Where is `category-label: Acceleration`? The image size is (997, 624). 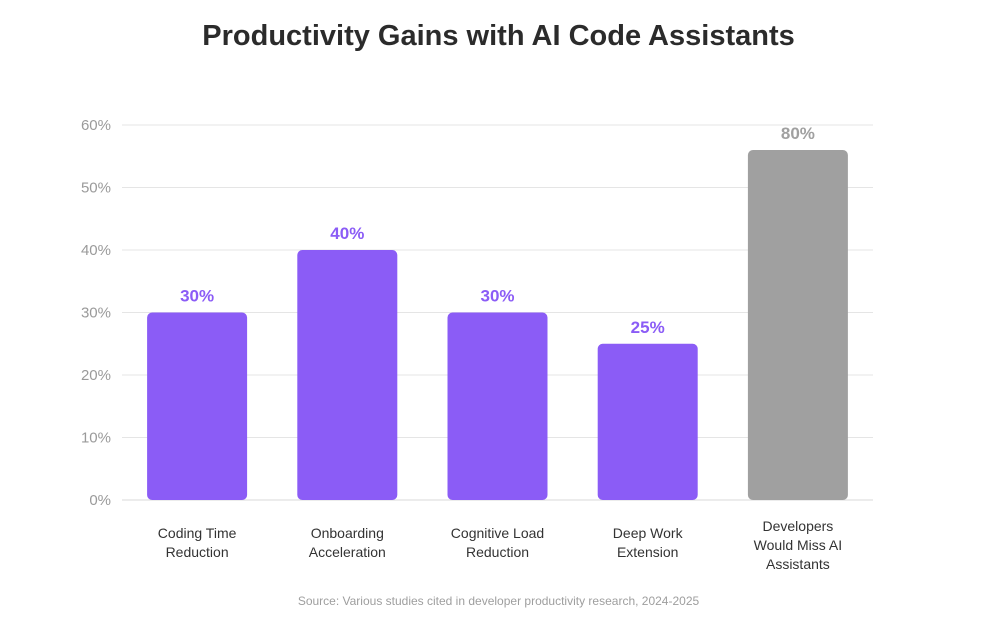 category-label: Acceleration is located at coordinates (347, 552).